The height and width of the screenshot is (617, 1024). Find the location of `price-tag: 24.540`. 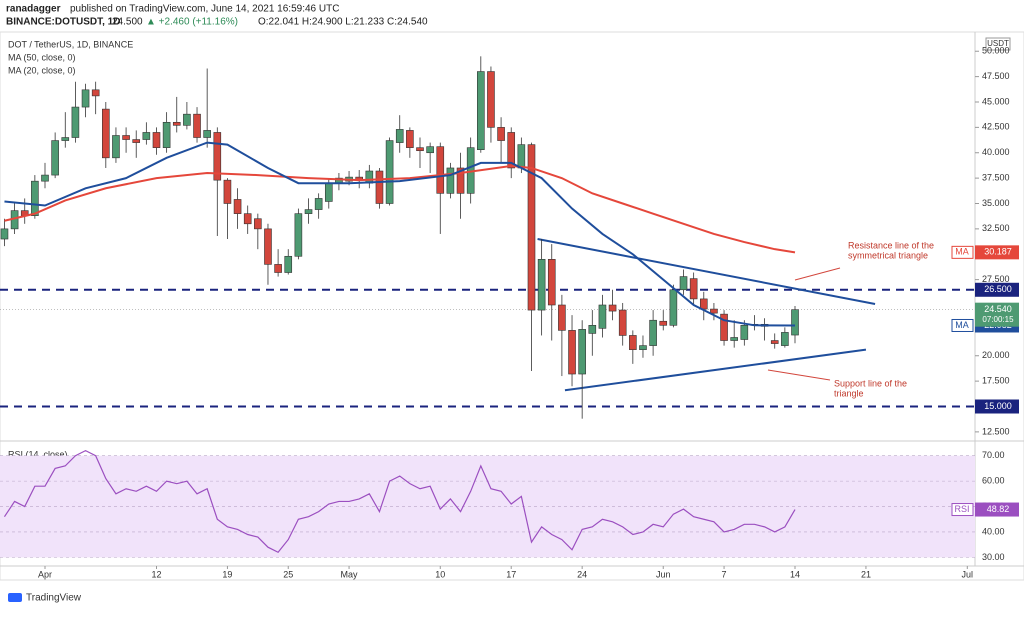

price-tag: 24.540 is located at coordinates (998, 309).